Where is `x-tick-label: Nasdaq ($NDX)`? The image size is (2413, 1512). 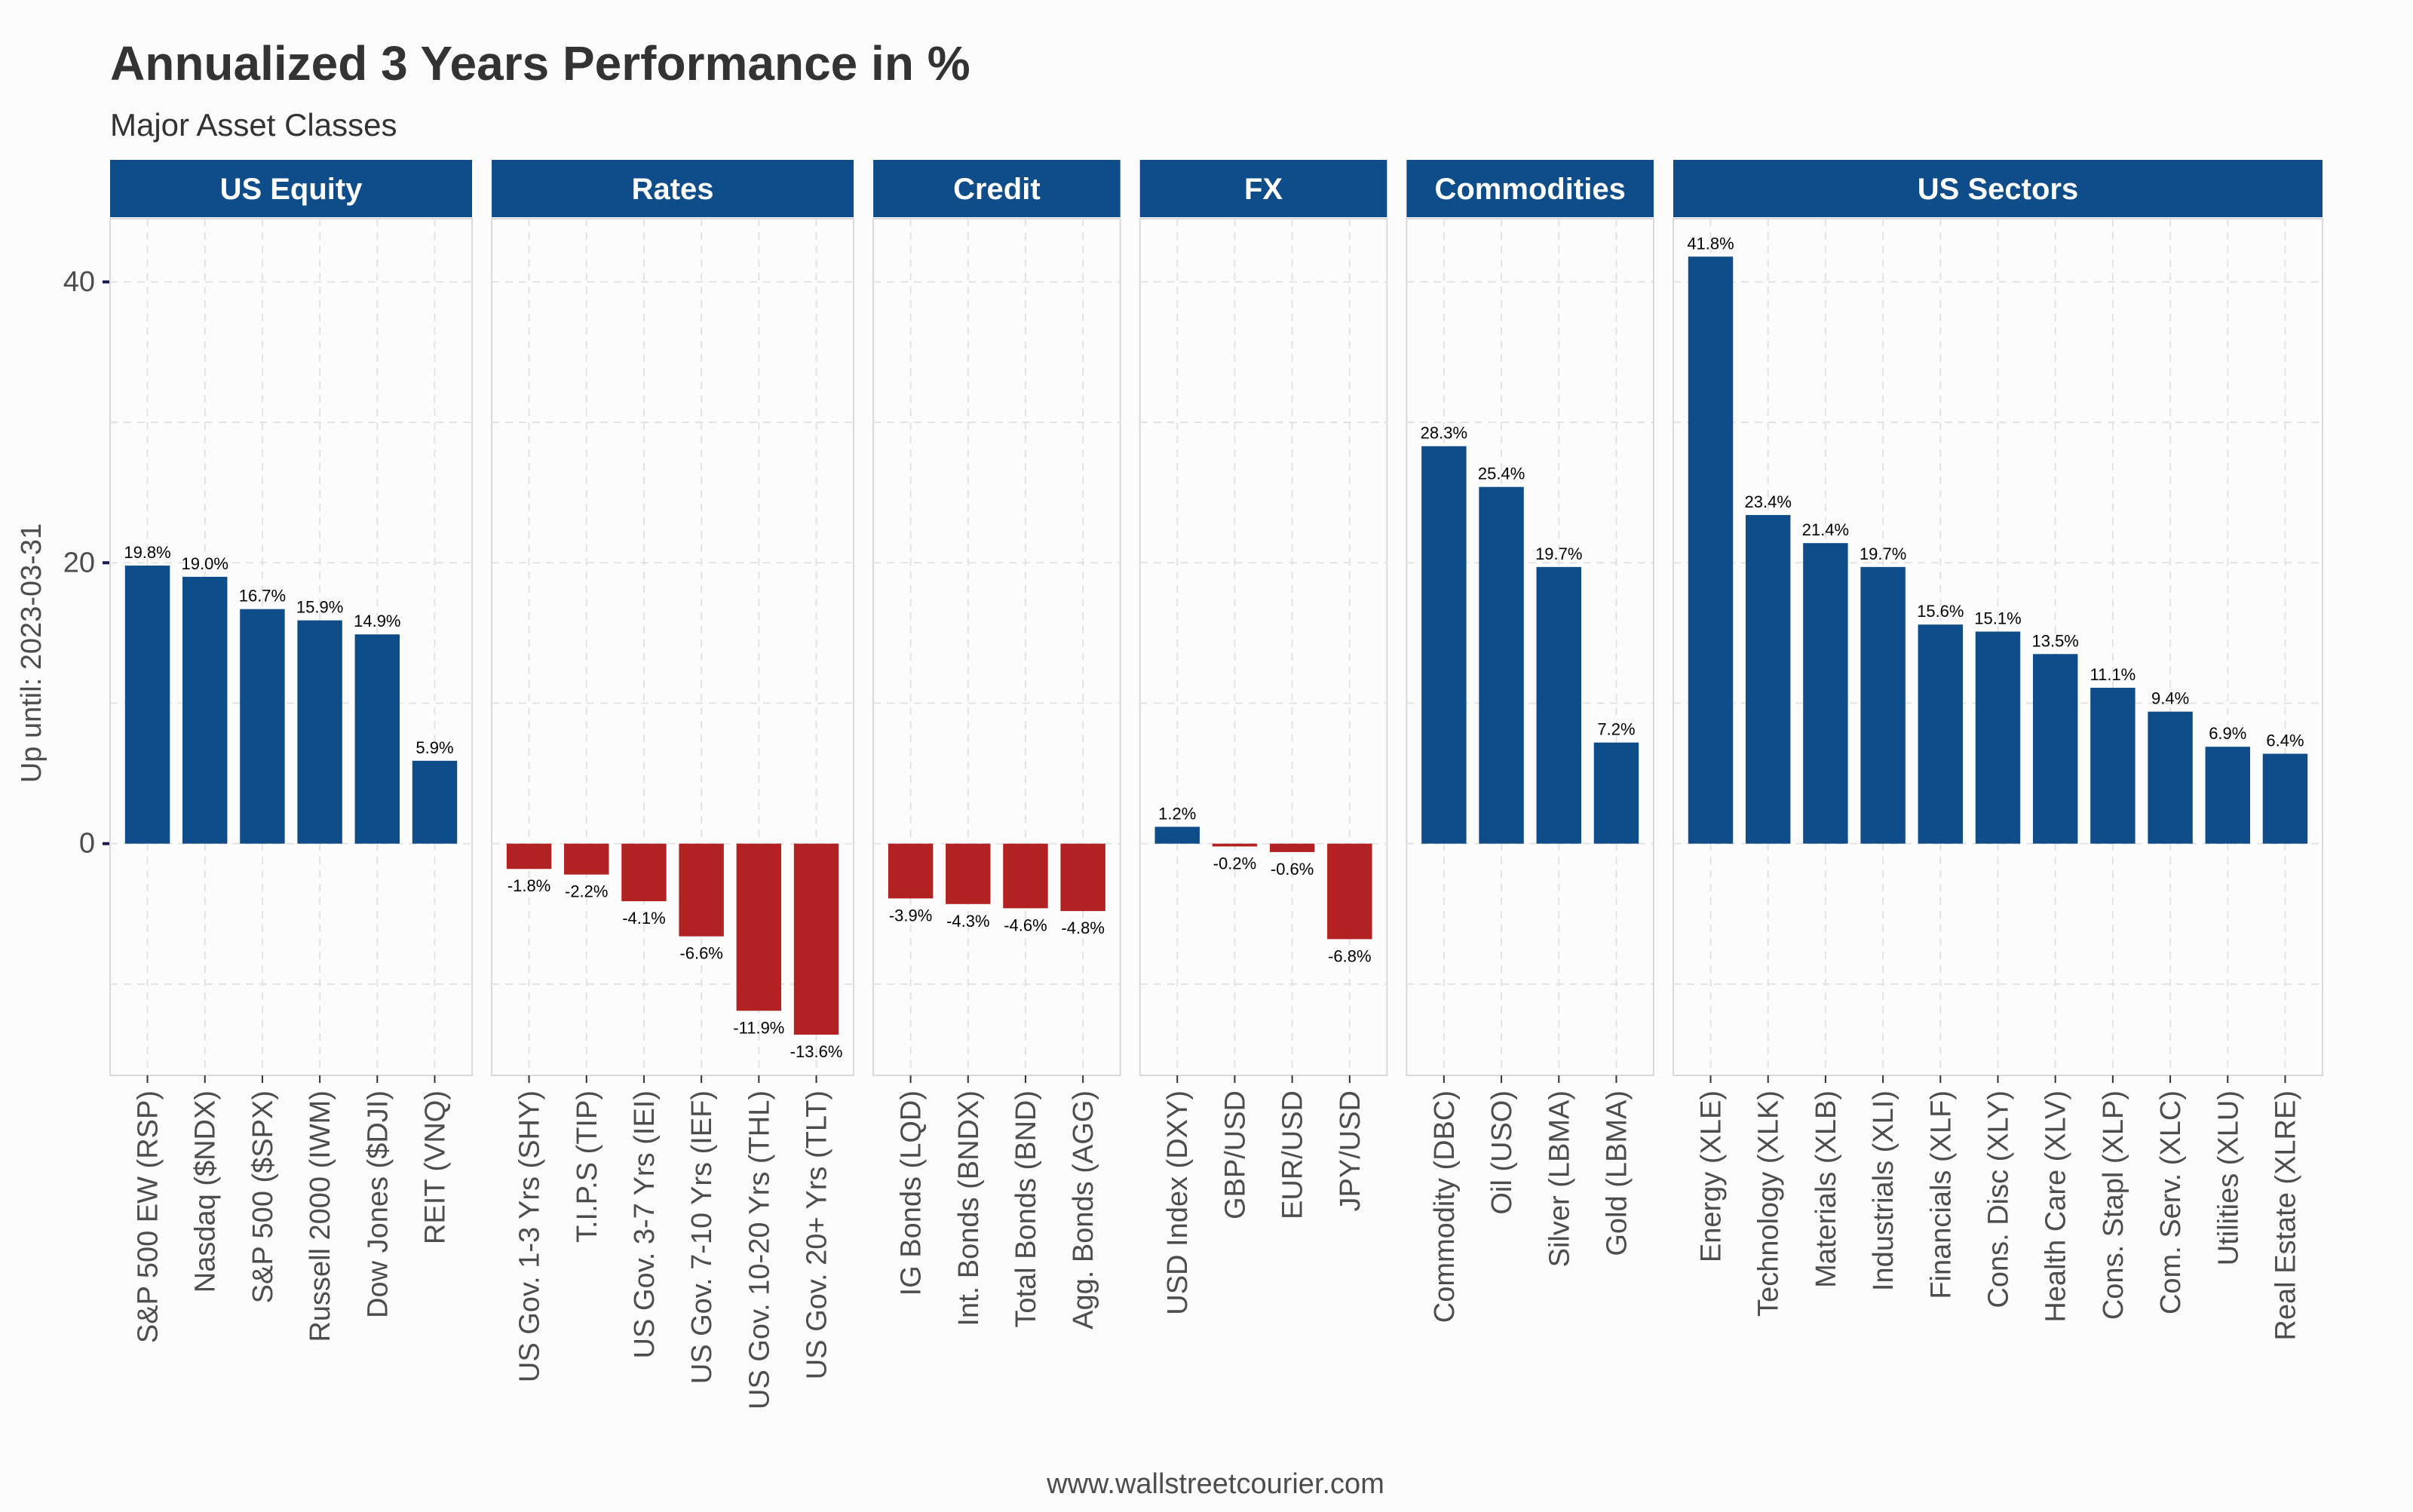 x-tick-label: Nasdaq ($NDX) is located at coordinates (206, 1191).